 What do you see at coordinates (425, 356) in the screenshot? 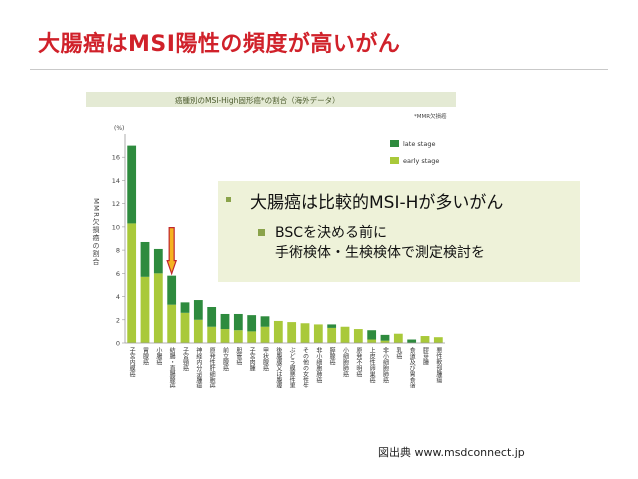
I see `x-tick-label: 膠芽腫` at bounding box center [425, 356].